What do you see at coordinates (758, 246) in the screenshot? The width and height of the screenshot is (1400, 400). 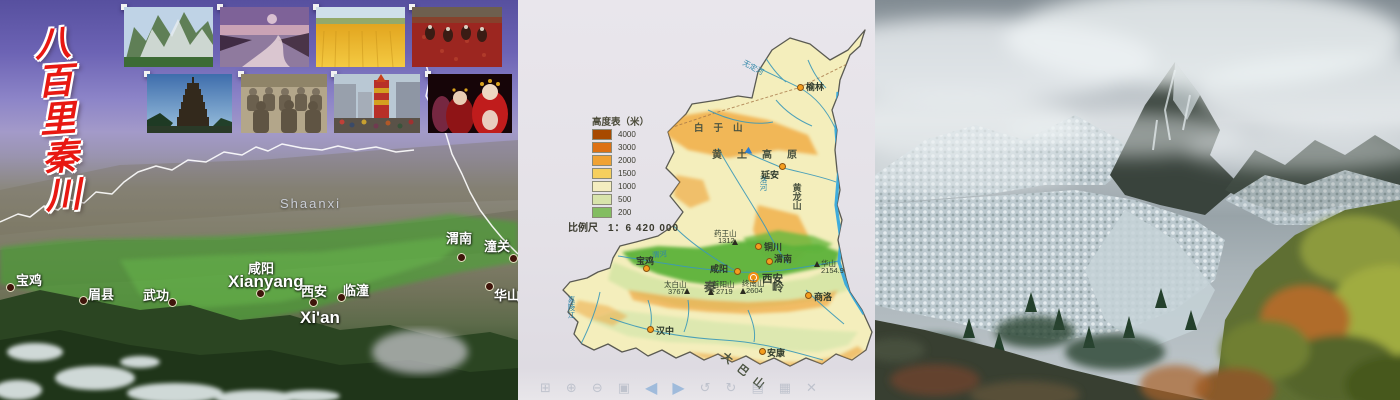 I see `map-dot-tongchuan` at bounding box center [758, 246].